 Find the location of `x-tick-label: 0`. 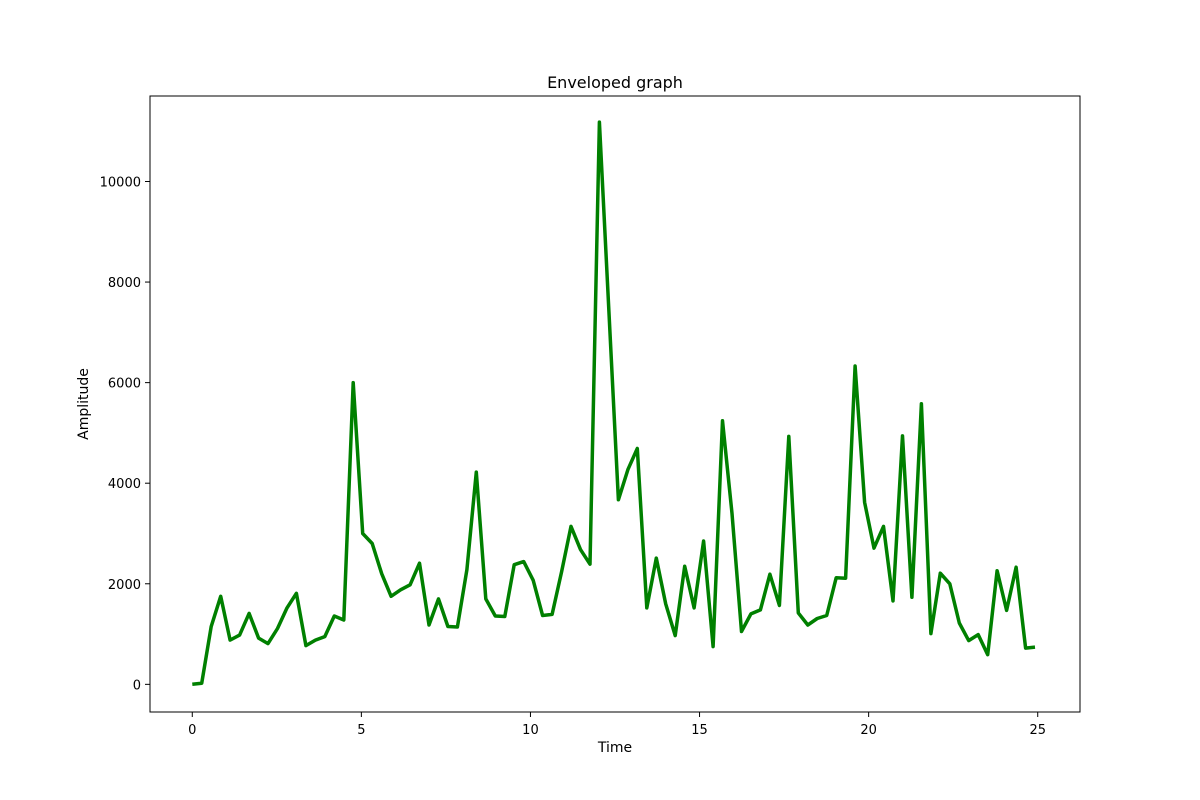

x-tick-label: 0 is located at coordinates (192, 730).